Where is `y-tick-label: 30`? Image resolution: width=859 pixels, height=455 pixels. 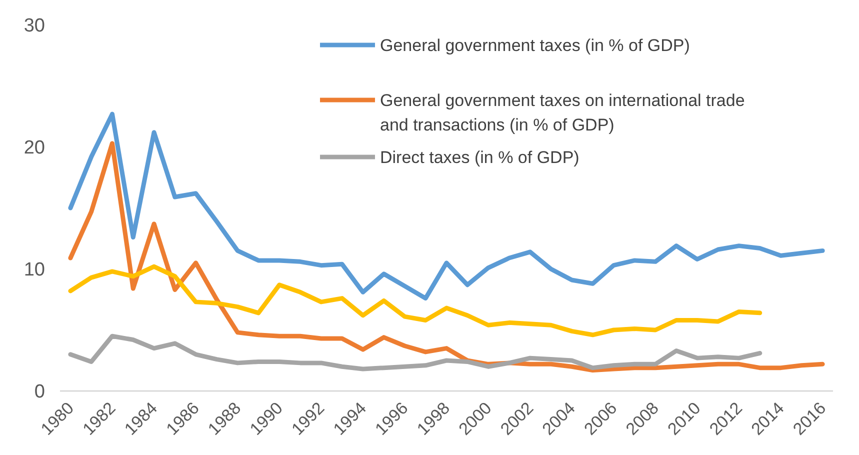 y-tick-label: 30 is located at coordinates (34, 26).